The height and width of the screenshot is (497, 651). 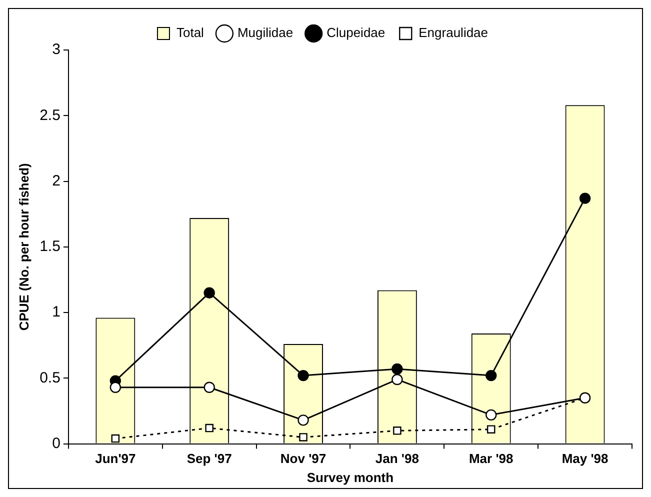 I want to click on x-tick-label: Mar '98, so click(x=491, y=458).